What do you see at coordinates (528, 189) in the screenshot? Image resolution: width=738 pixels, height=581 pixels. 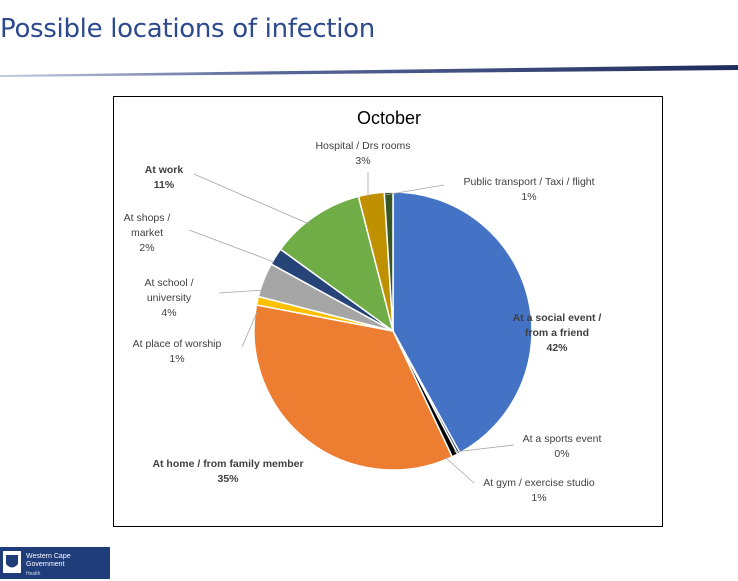 I see `slice-label-10: Public transport / Taxi / flight 1%` at bounding box center [528, 189].